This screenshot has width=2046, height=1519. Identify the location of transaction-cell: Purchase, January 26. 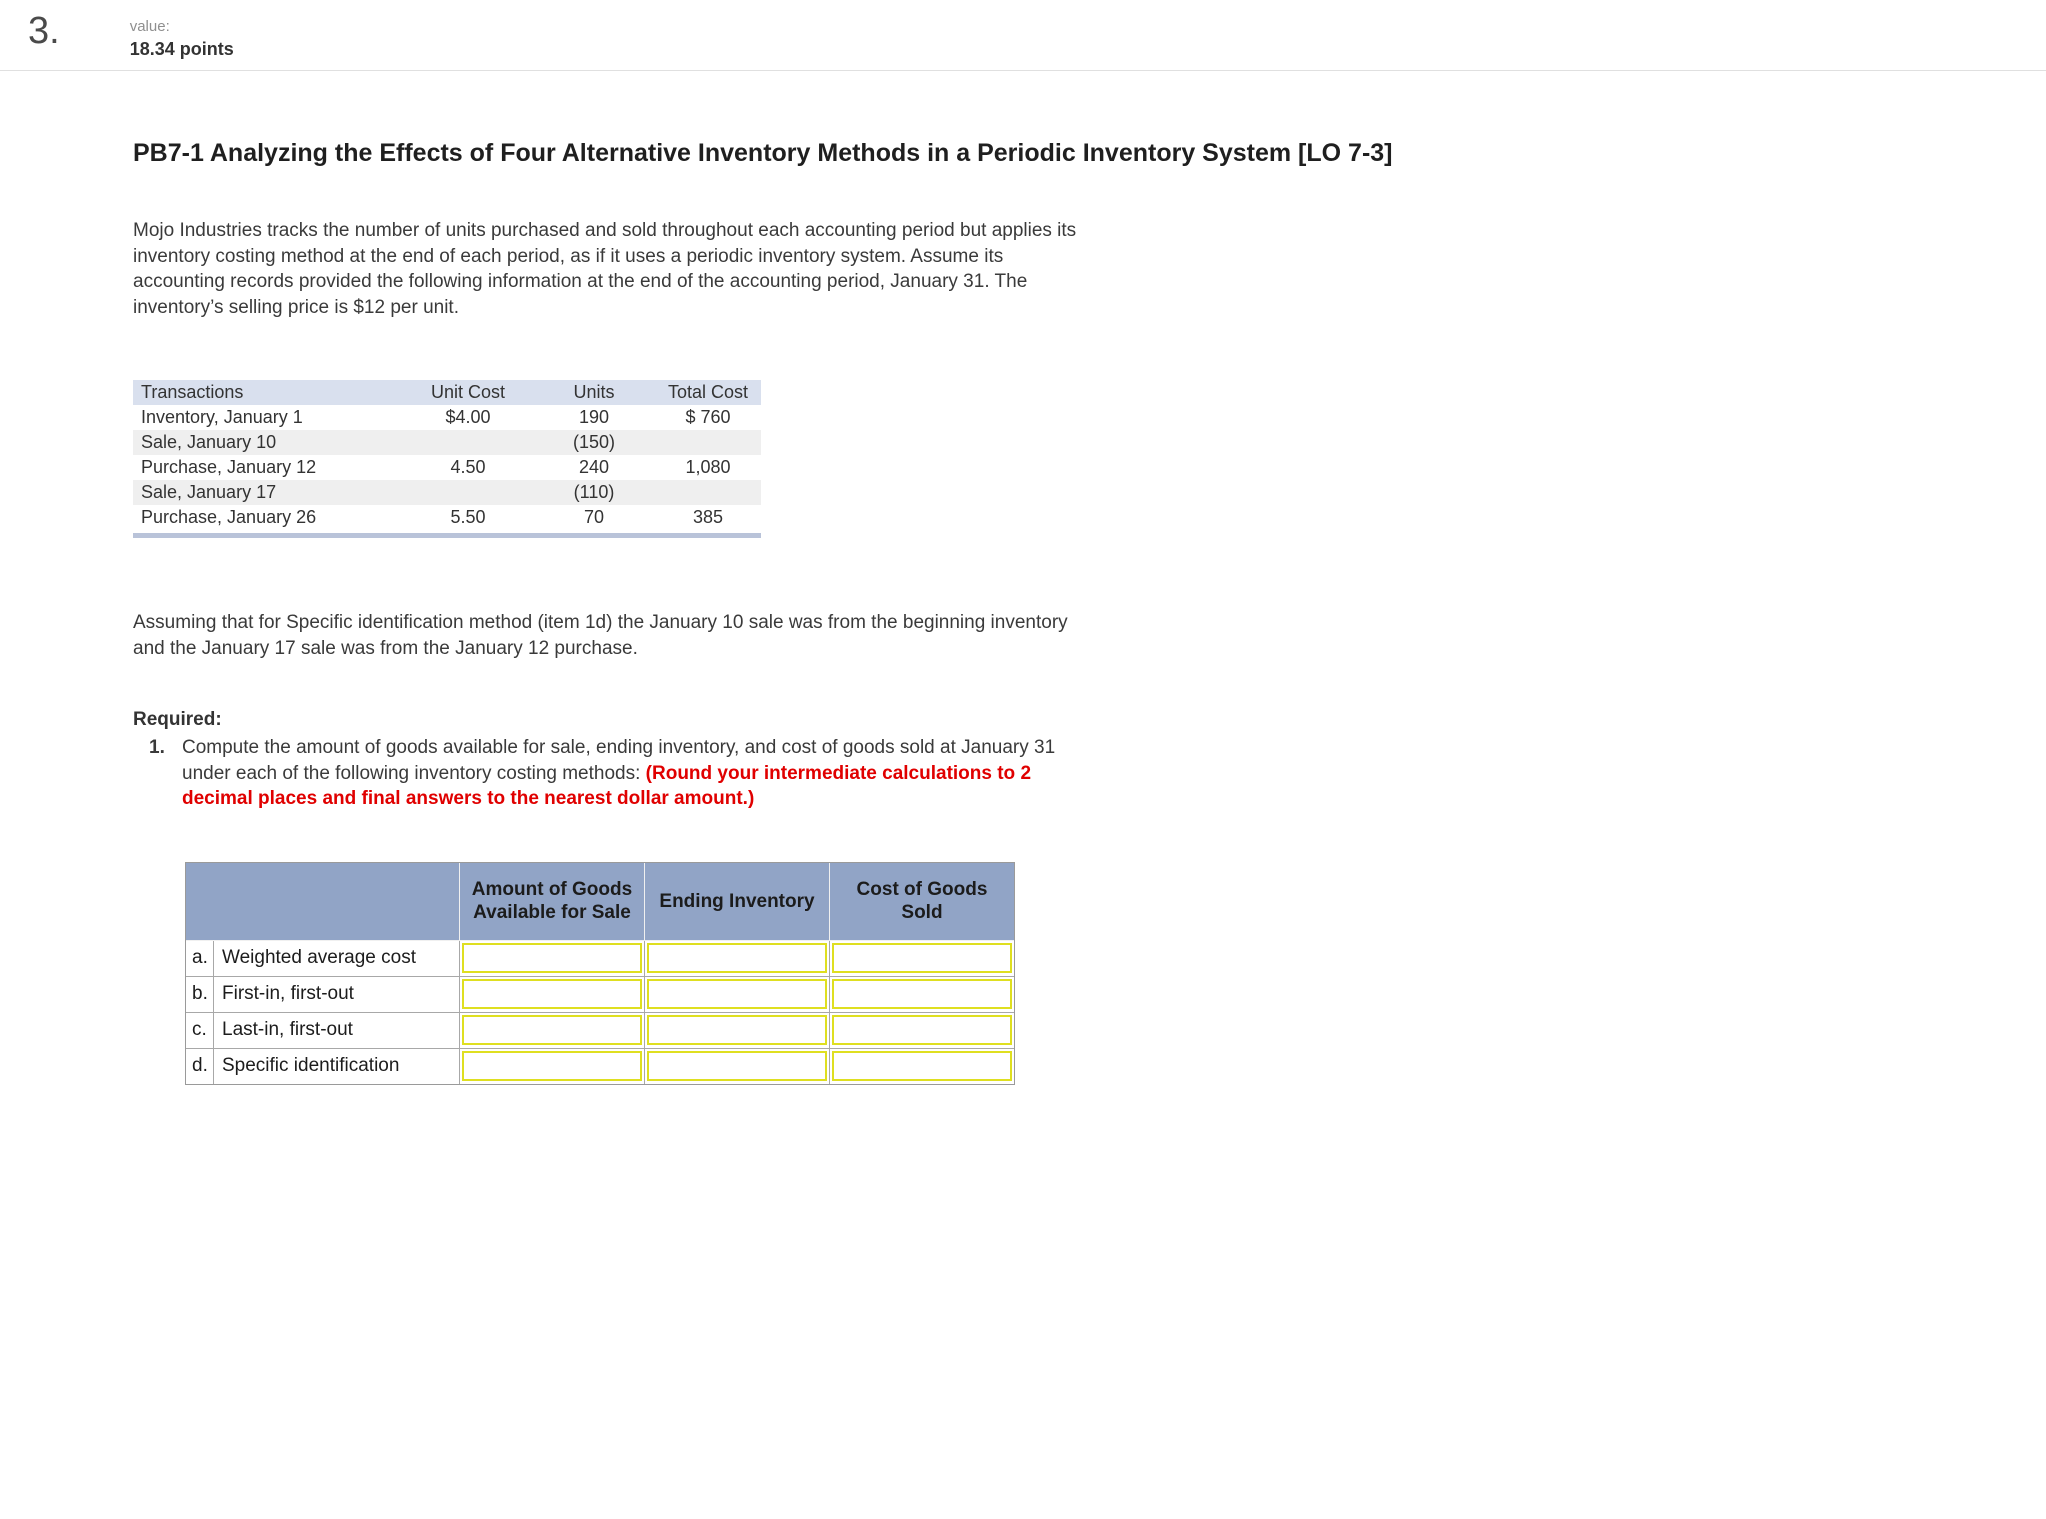
(229, 517).